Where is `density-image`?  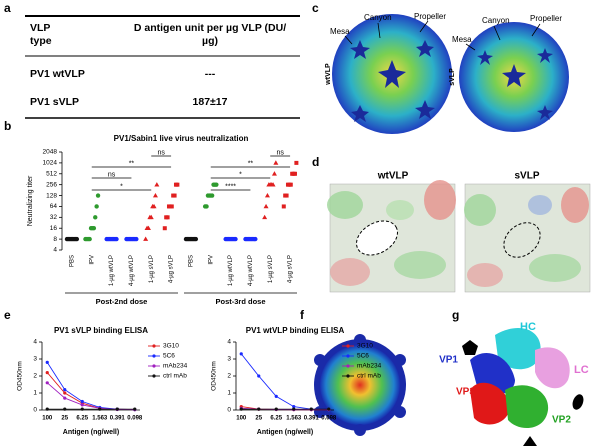 density-image is located at coordinates (391, 236).